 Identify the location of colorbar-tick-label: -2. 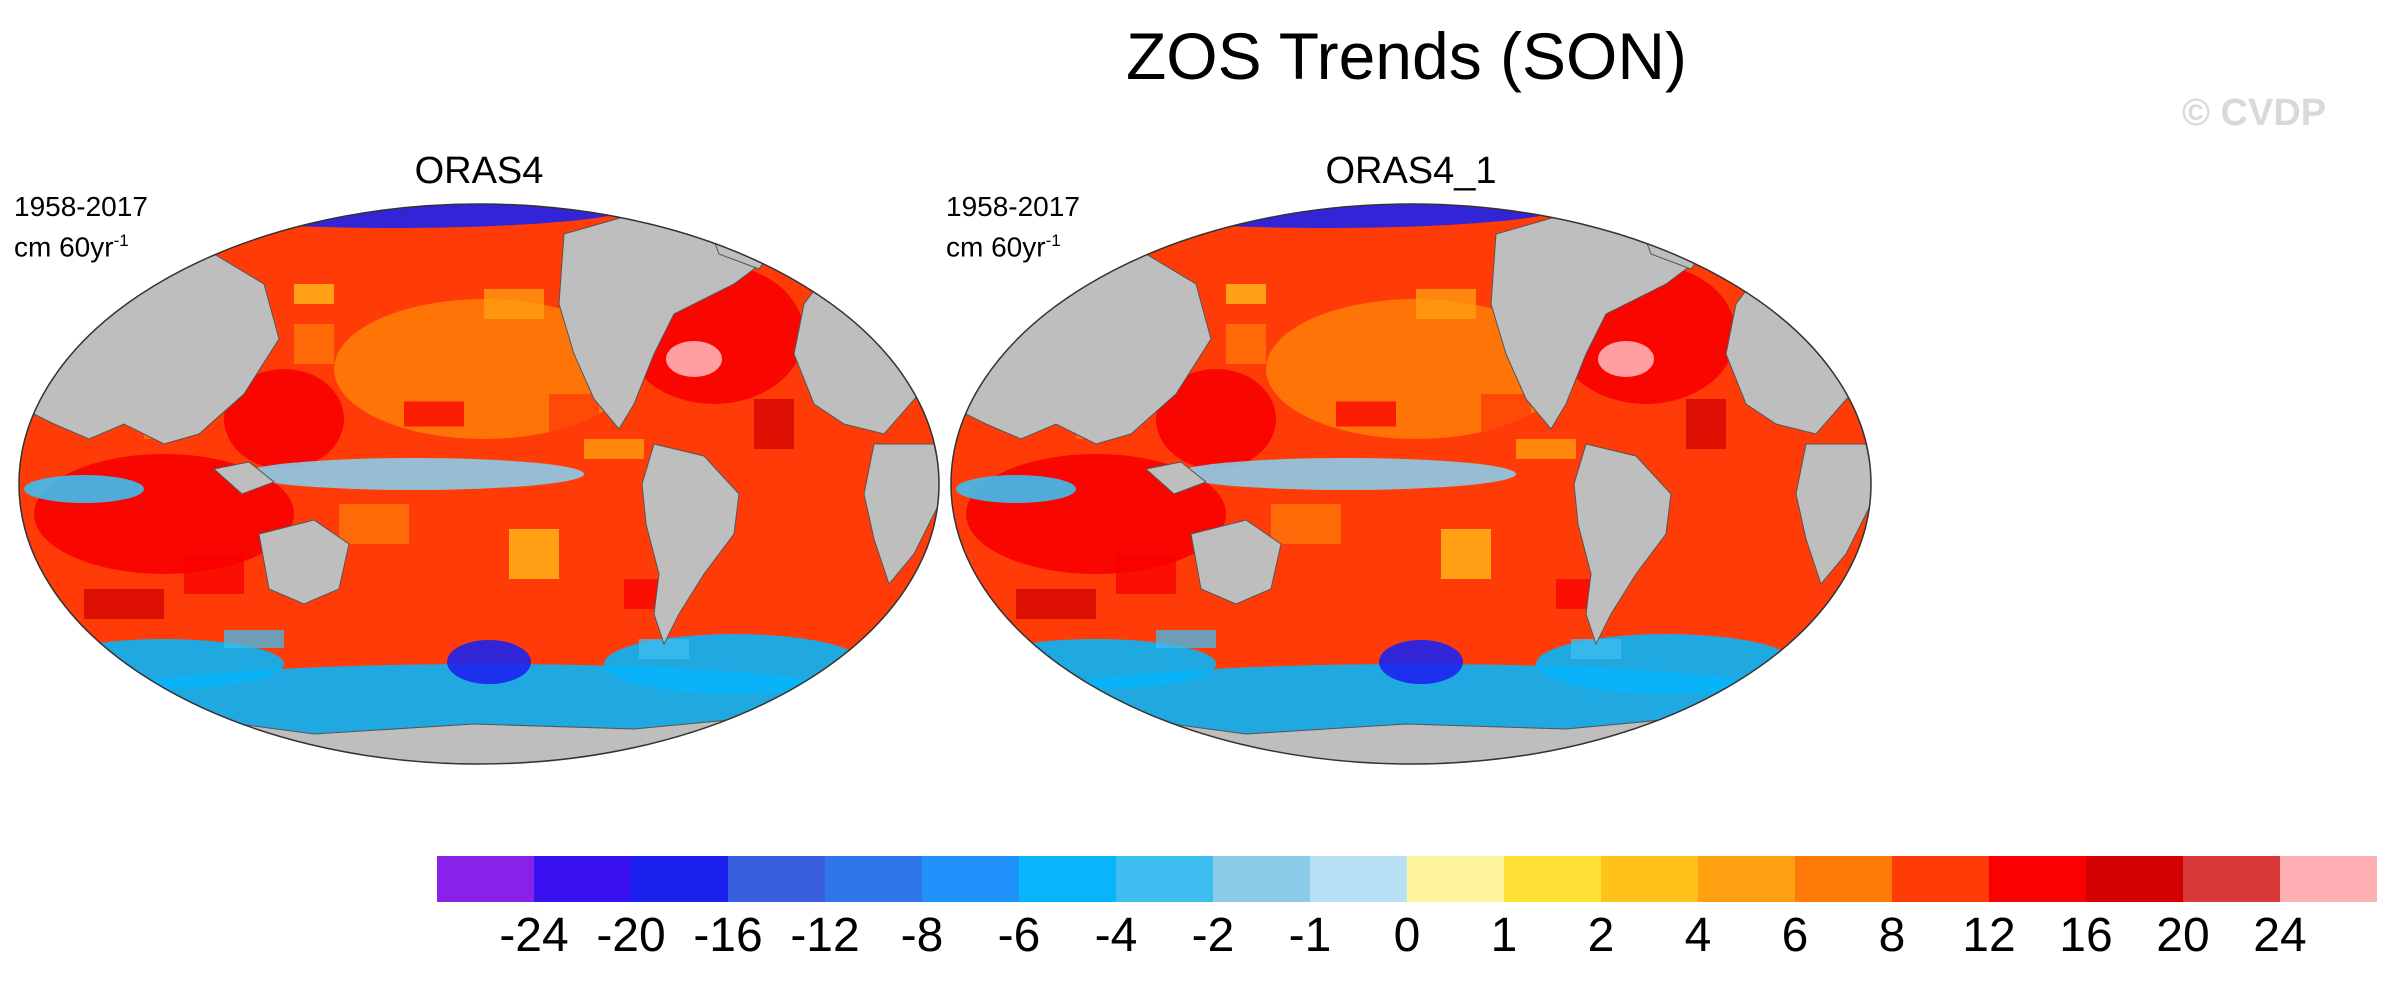
(1213, 935).